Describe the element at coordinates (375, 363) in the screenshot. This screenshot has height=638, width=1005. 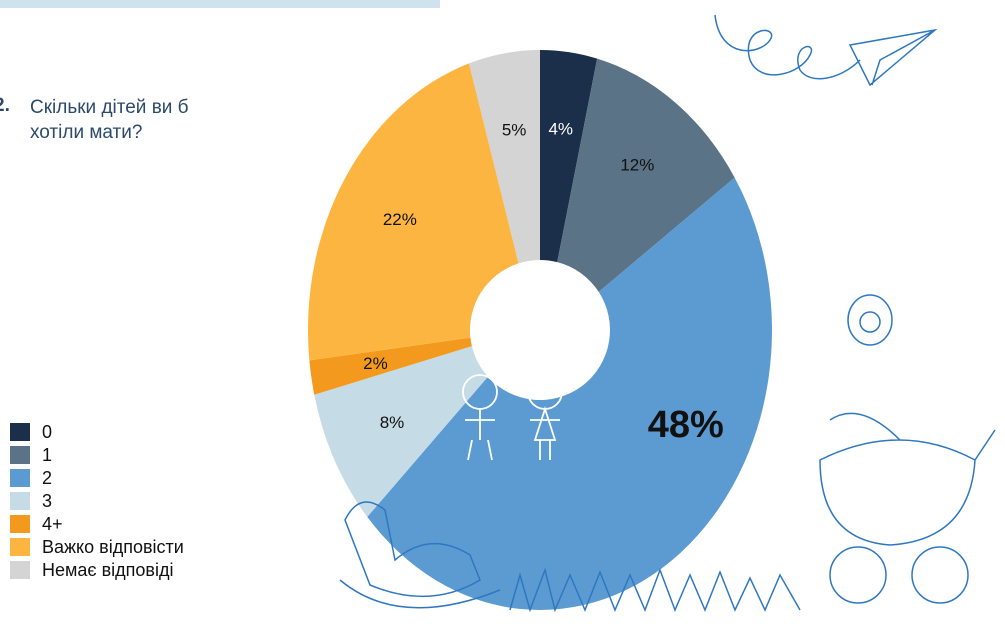
I see `value-label: 2%` at that location.